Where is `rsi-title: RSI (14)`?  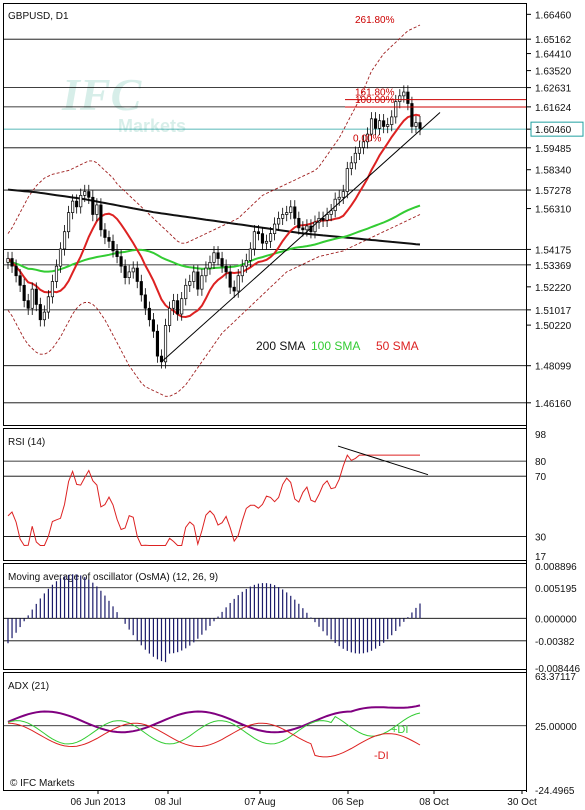 rsi-title: RSI (14) is located at coordinates (26, 442).